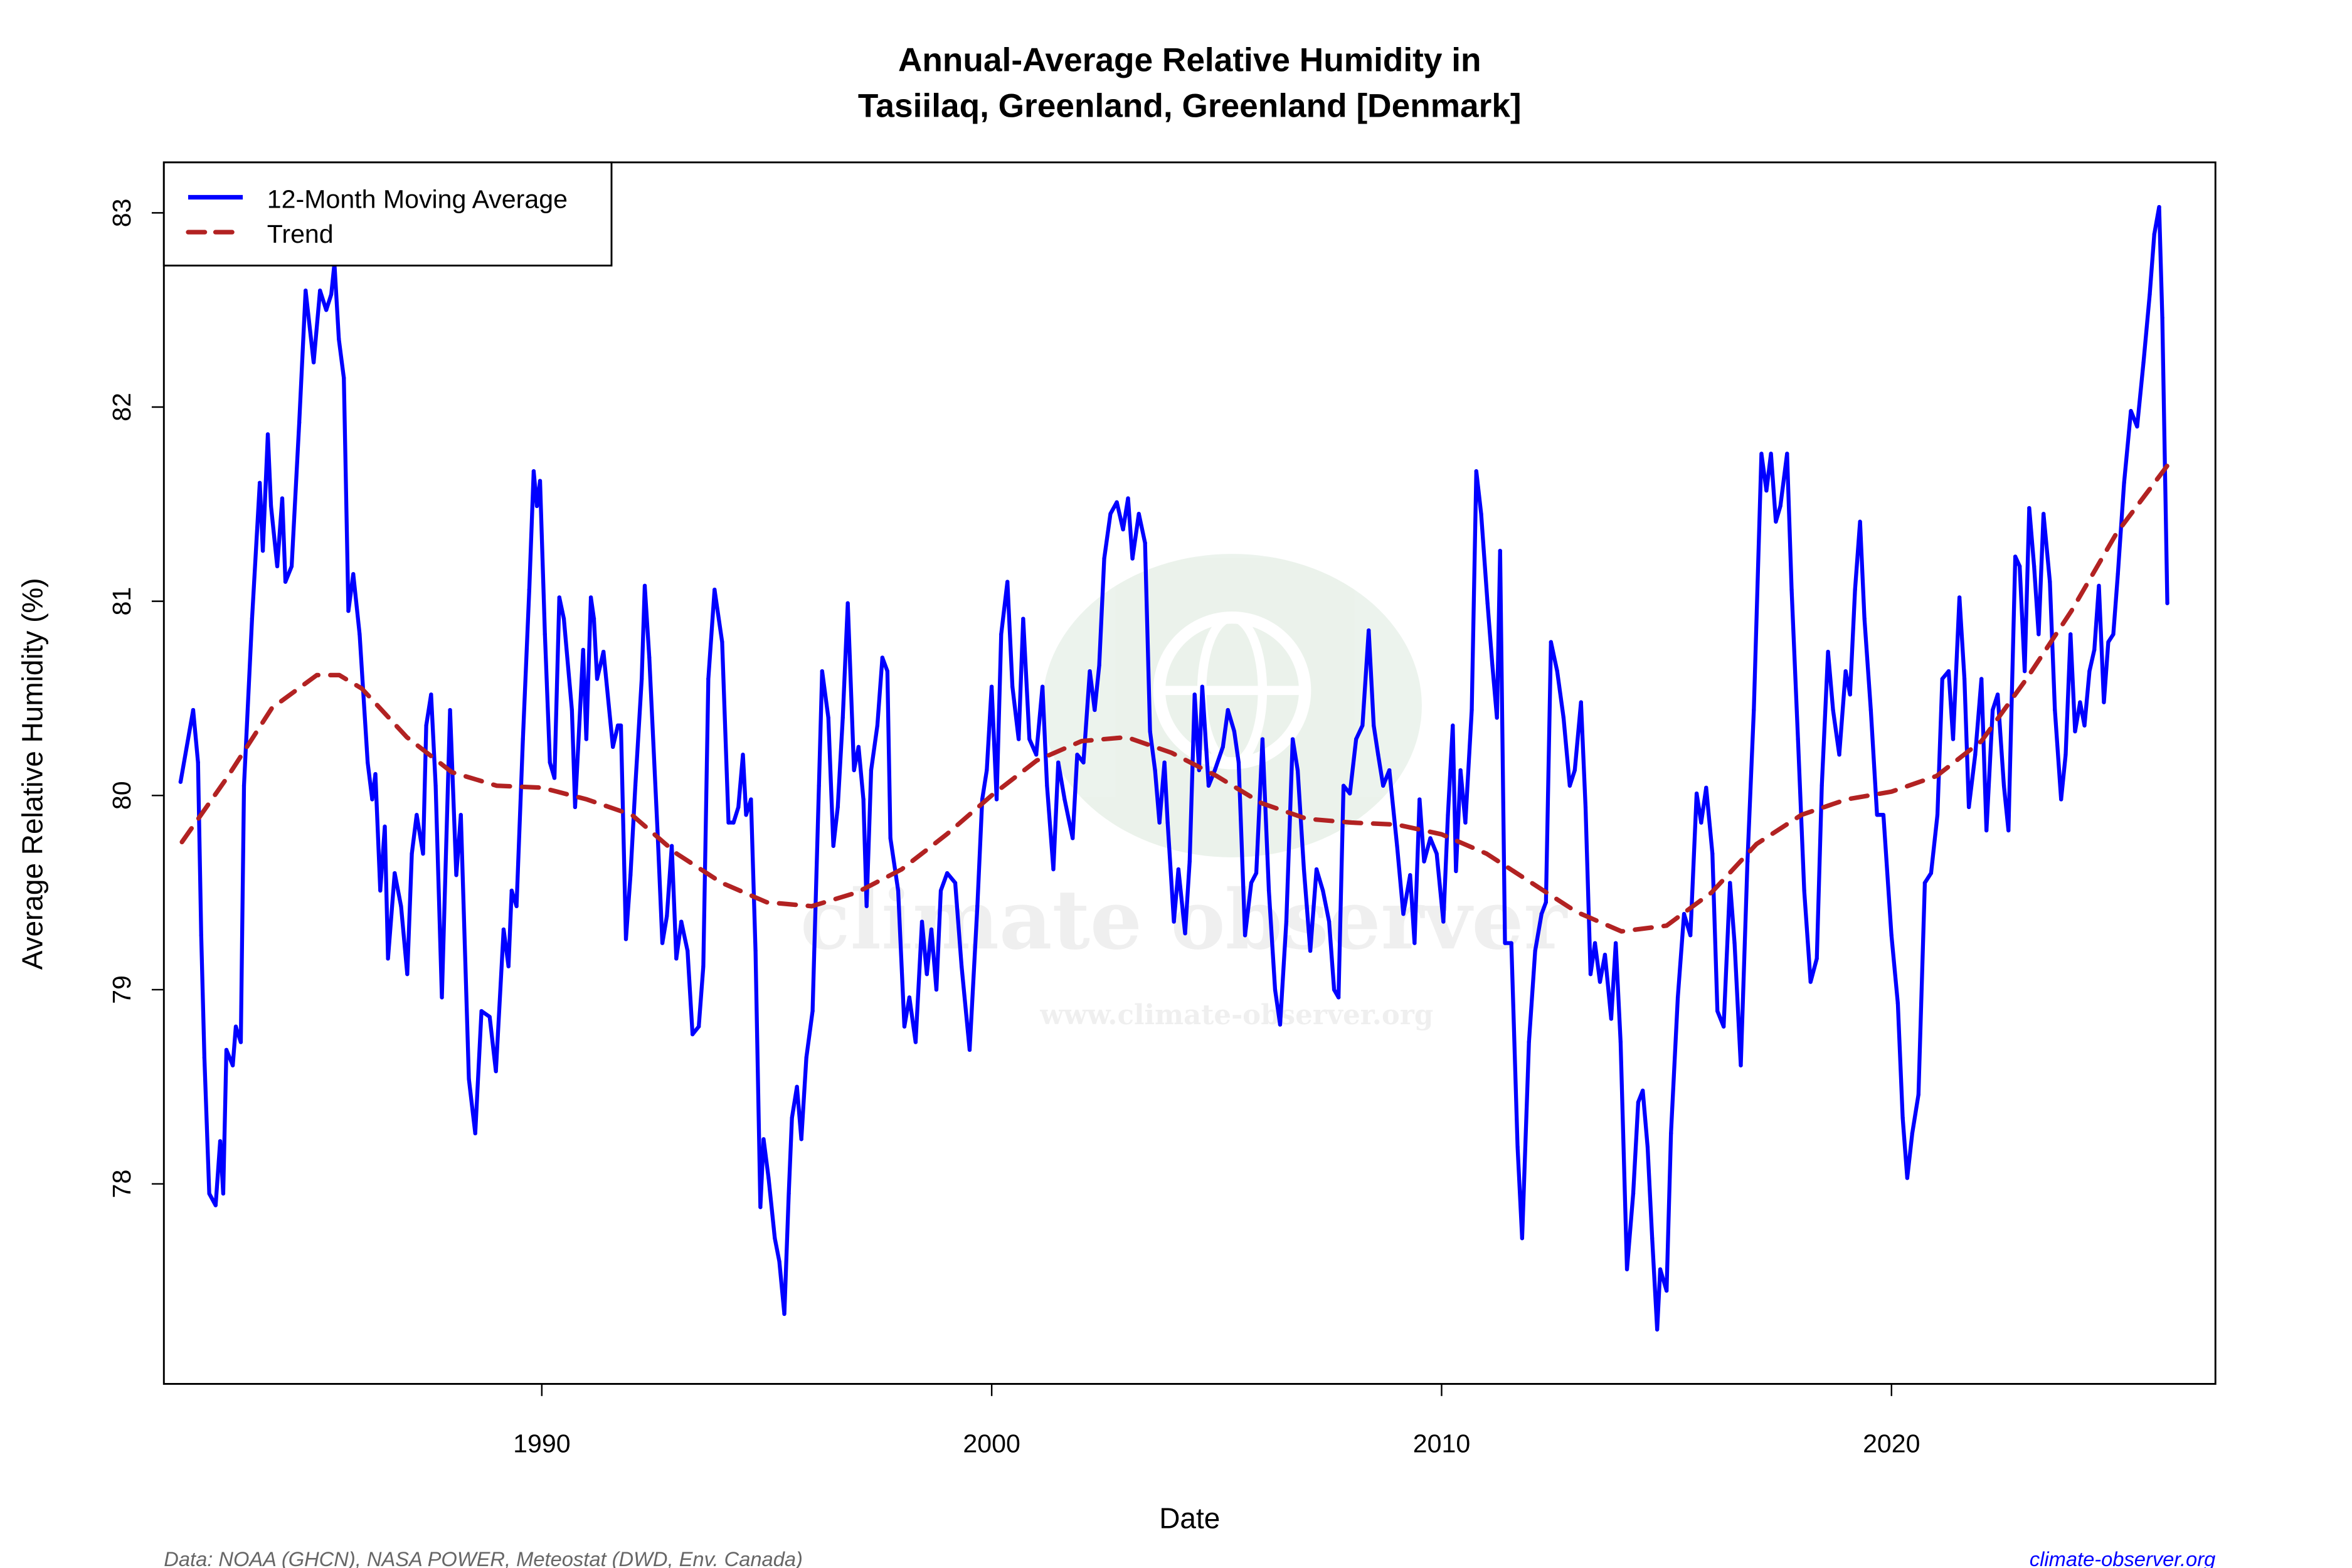  I want to click on legend-box, so click(387, 214).